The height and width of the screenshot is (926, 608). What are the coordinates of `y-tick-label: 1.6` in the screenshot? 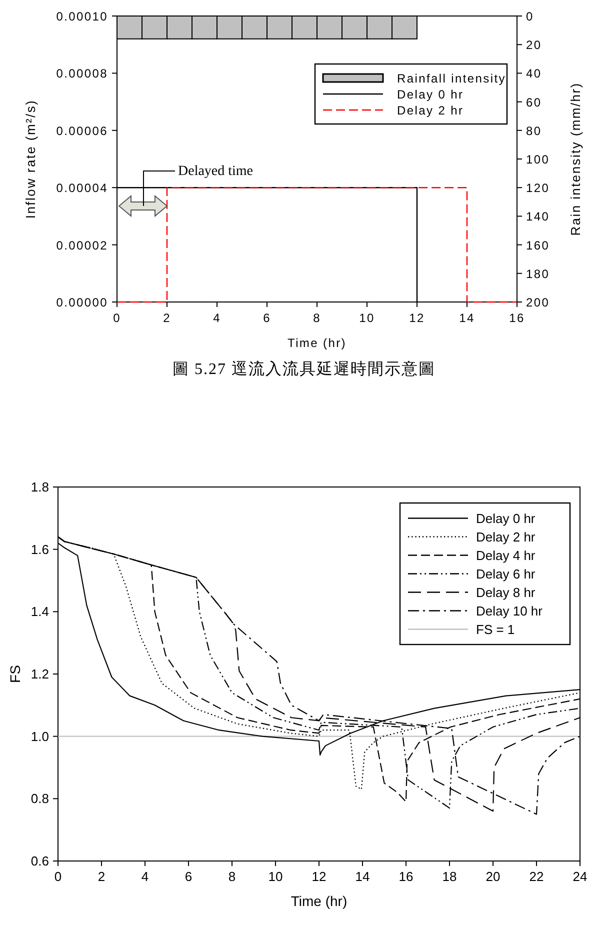 It's located at (39, 549).